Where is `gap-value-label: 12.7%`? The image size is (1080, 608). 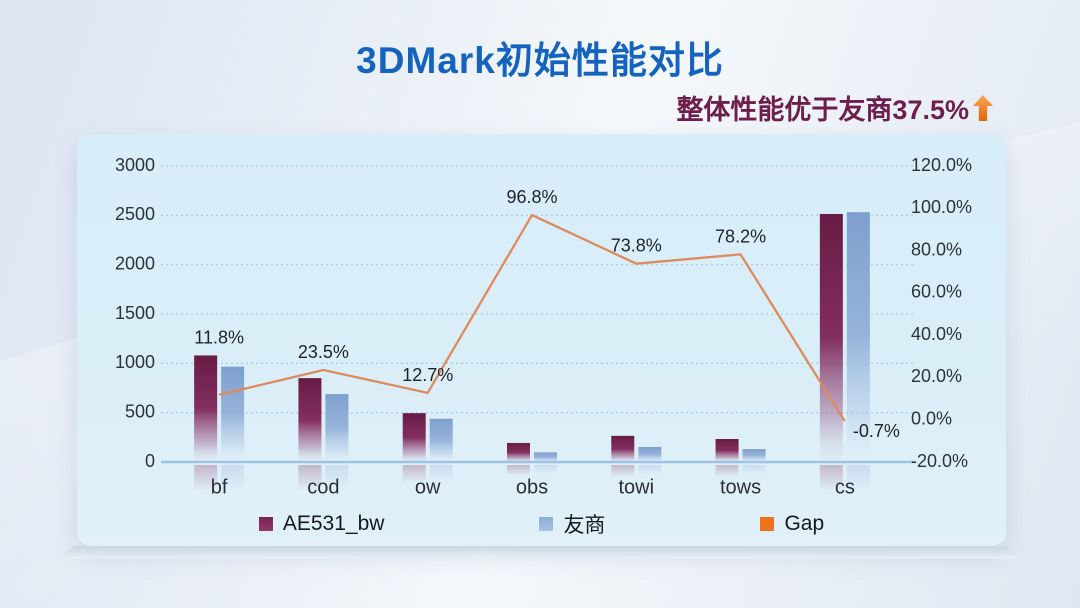 gap-value-label: 12.7% is located at coordinates (427, 375).